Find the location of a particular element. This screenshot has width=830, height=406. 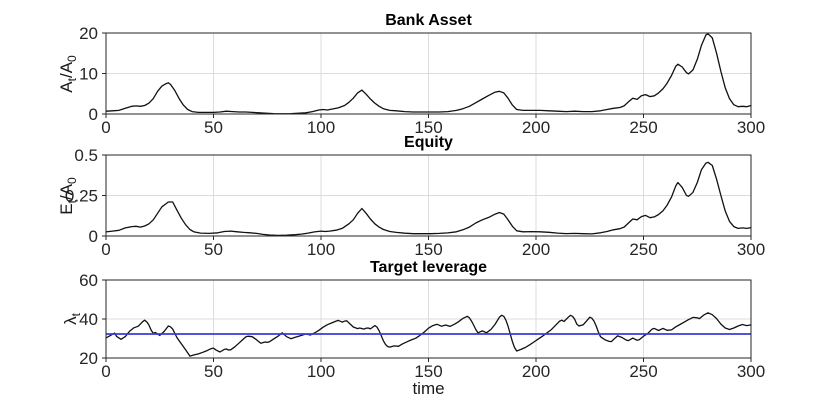

y-tick-label: 10 is located at coordinates (88, 74).